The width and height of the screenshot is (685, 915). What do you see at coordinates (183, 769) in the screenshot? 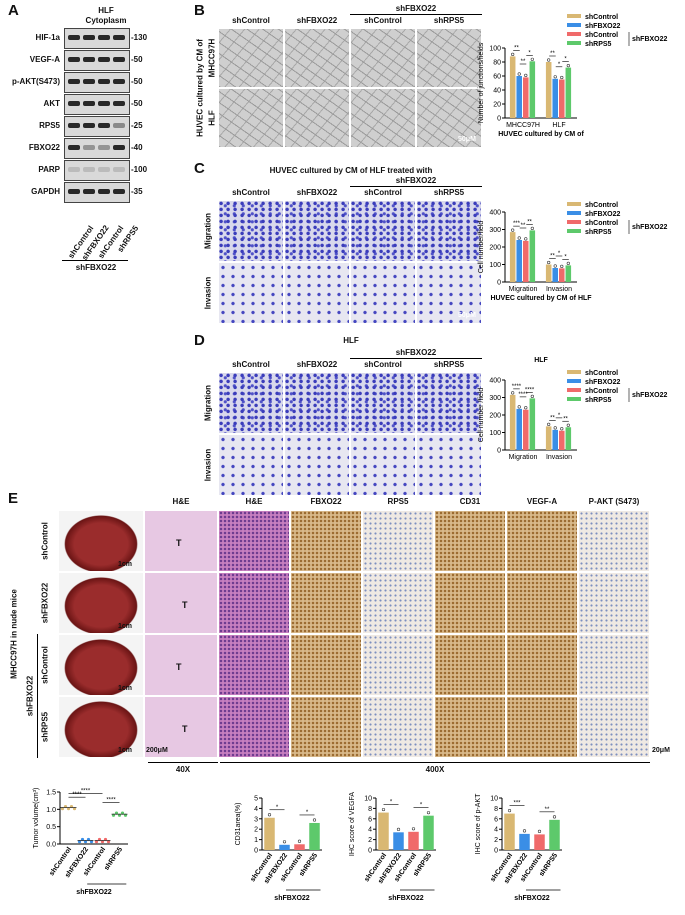
I see `mag-label: 40X` at bounding box center [183, 769].